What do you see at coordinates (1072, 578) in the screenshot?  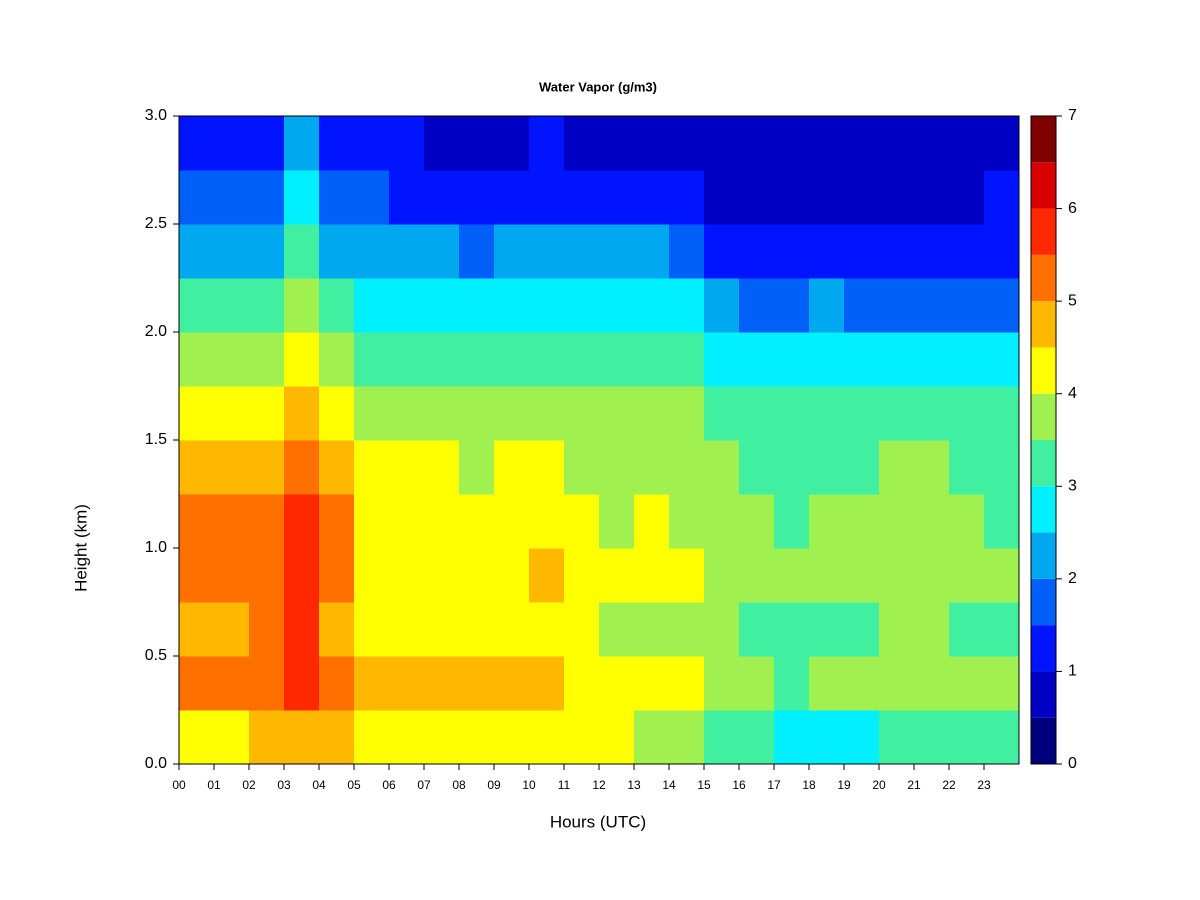 I see `colorbar-tick-label: 2` at bounding box center [1072, 578].